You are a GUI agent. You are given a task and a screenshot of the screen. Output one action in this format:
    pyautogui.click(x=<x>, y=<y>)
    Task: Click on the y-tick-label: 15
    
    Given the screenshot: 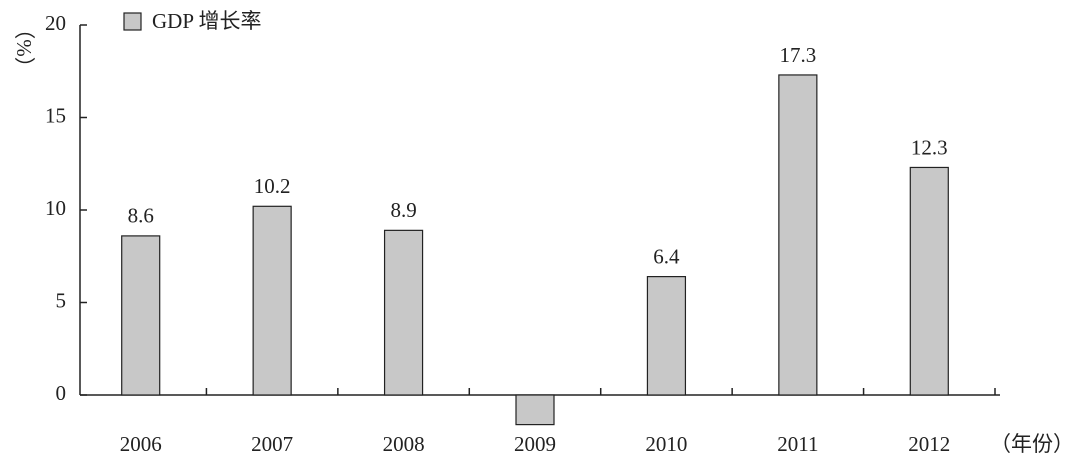 What is the action you would take?
    pyautogui.click(x=55, y=115)
    